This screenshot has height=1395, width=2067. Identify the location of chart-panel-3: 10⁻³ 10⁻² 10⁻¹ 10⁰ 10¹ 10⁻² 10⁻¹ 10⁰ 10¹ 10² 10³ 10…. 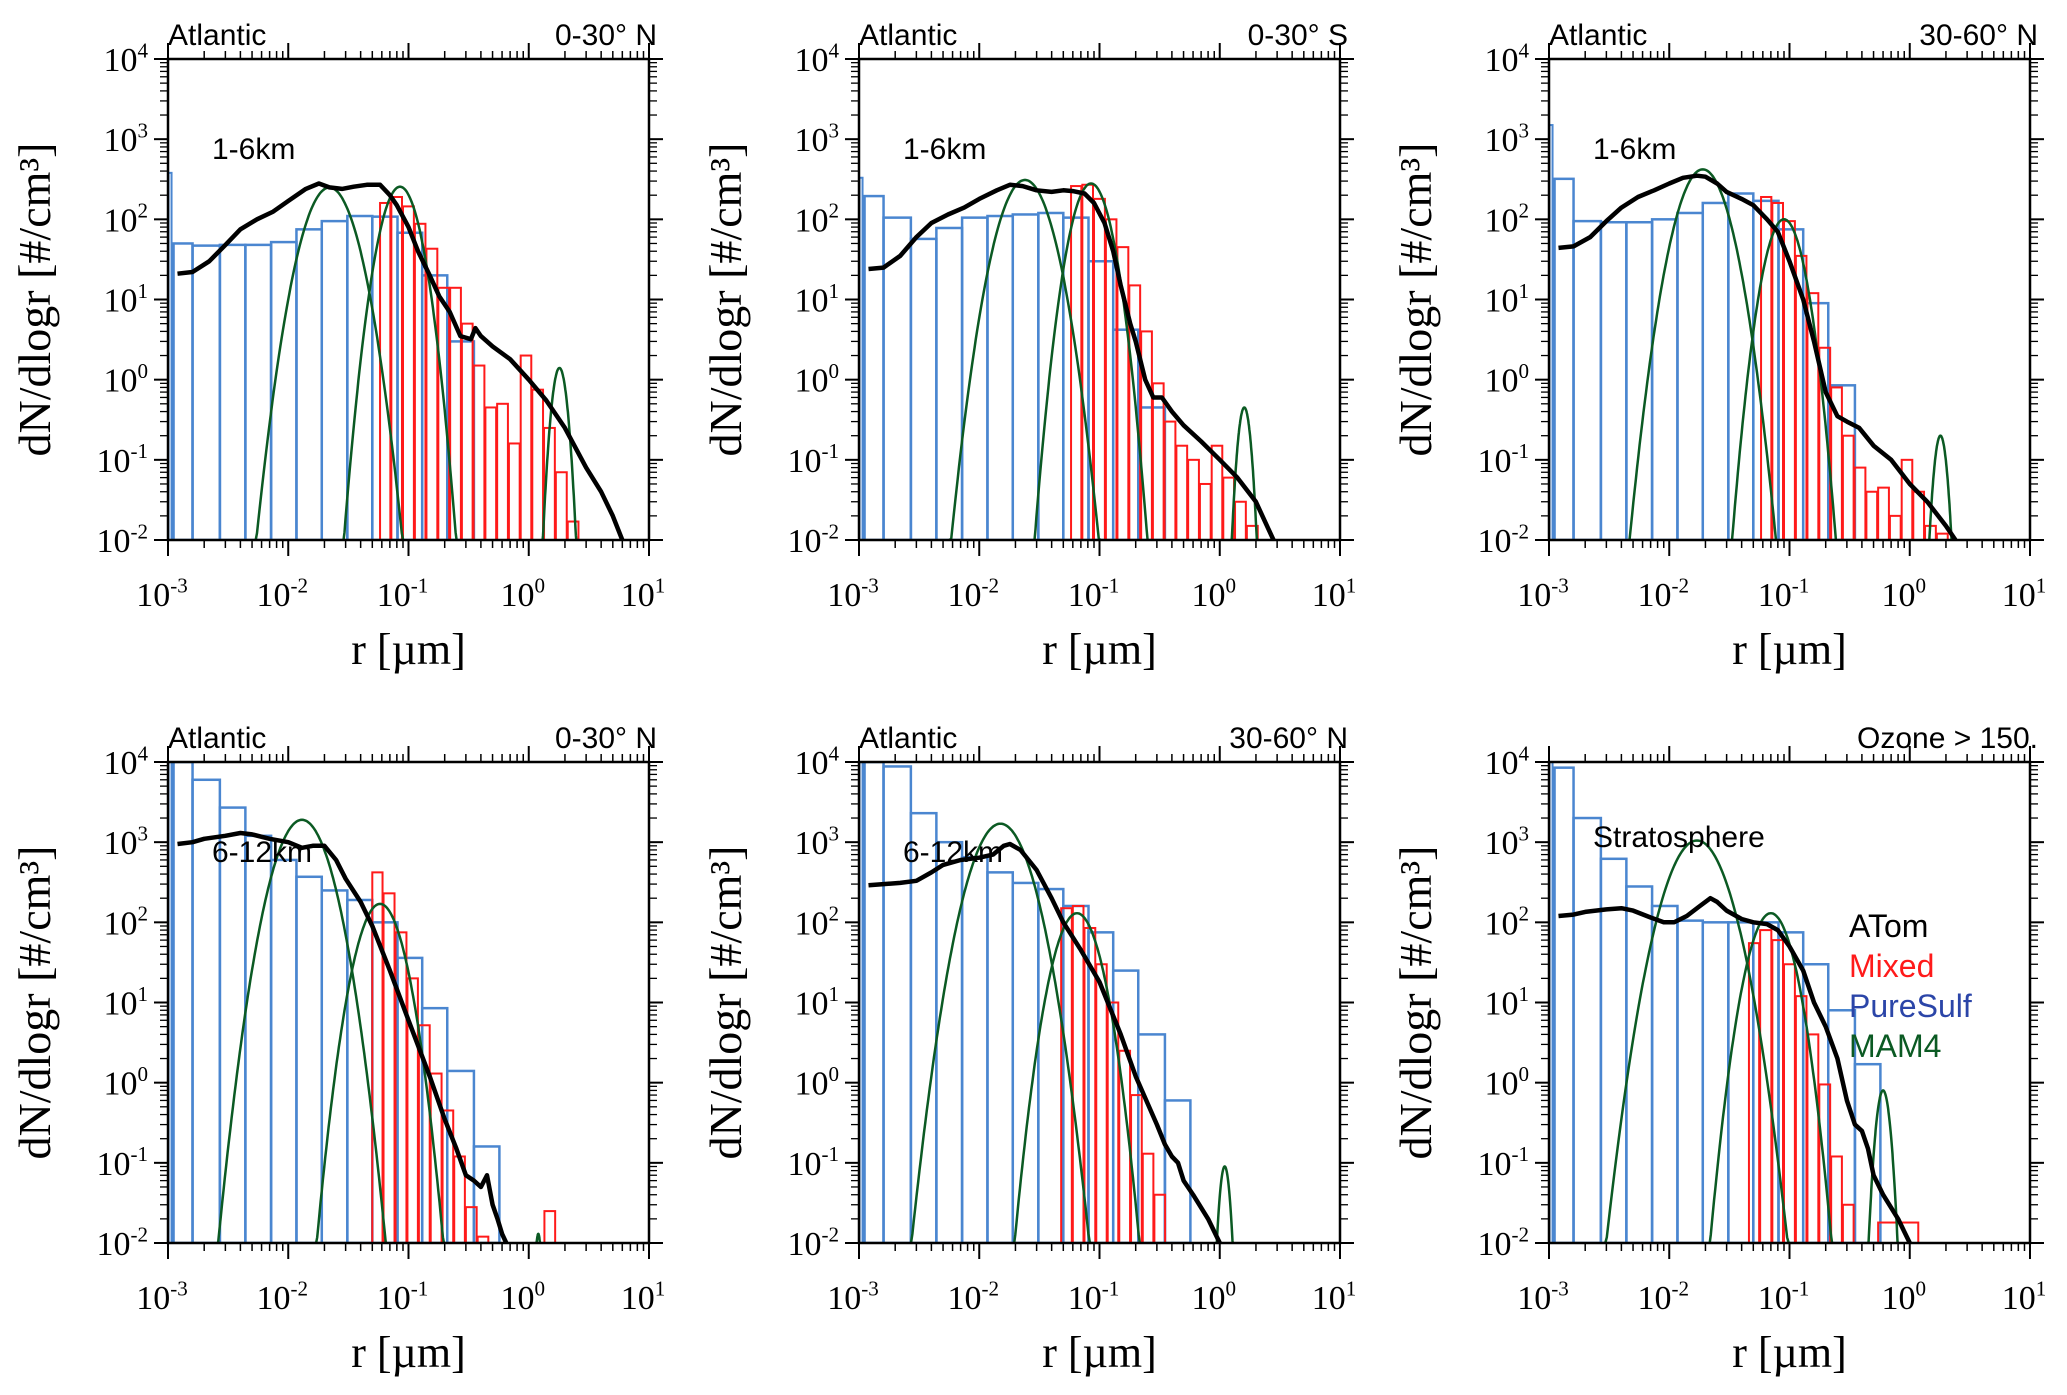
(1718, 346).